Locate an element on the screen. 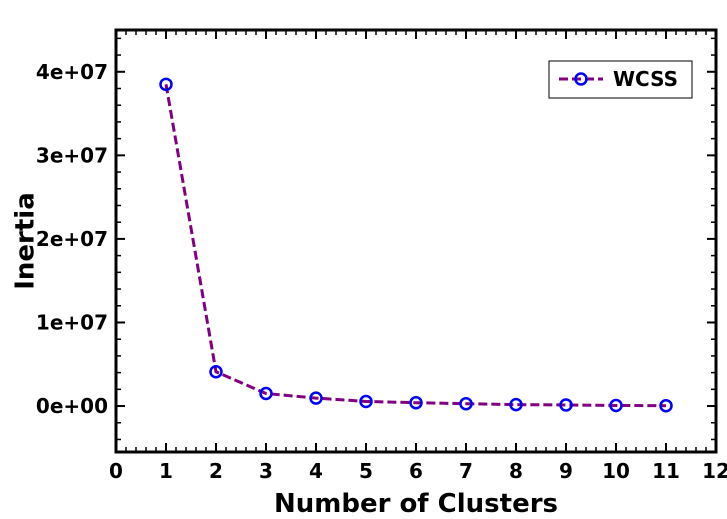 This screenshot has height=519, width=727. x-tick-label: 9 is located at coordinates (566, 471).